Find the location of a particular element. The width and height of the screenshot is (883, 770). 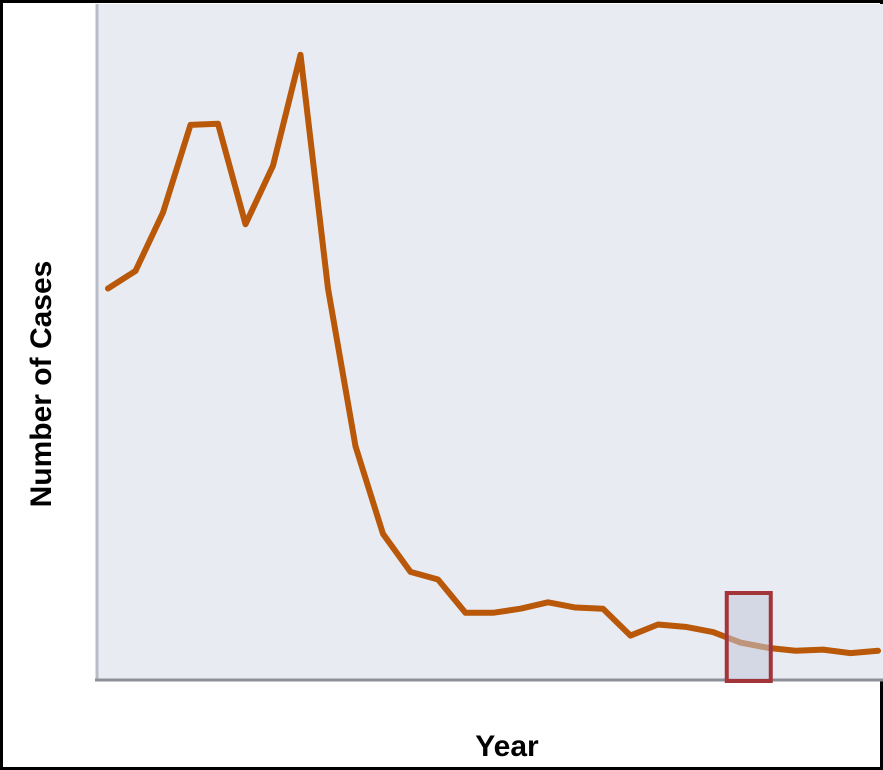

highlight-box is located at coordinates (748, 637).